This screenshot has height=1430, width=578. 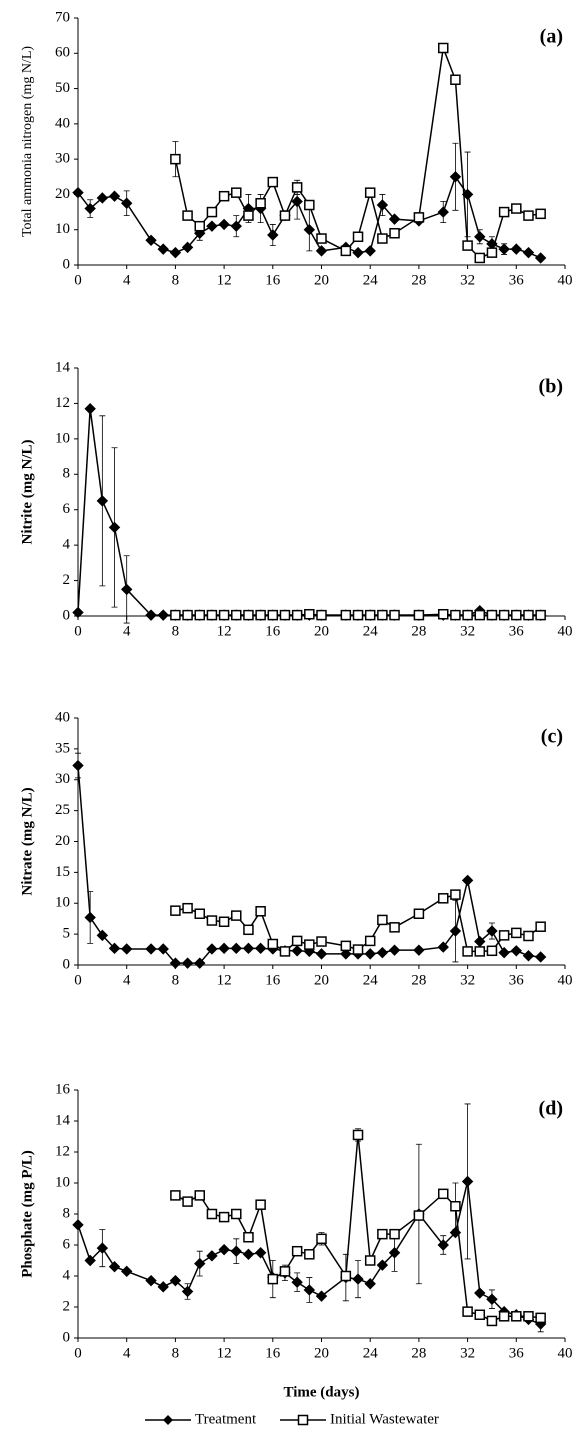 What do you see at coordinates (27, 141) in the screenshot?
I see `y-axis-title: Total ammonia nitrogen (mg N/L)` at bounding box center [27, 141].